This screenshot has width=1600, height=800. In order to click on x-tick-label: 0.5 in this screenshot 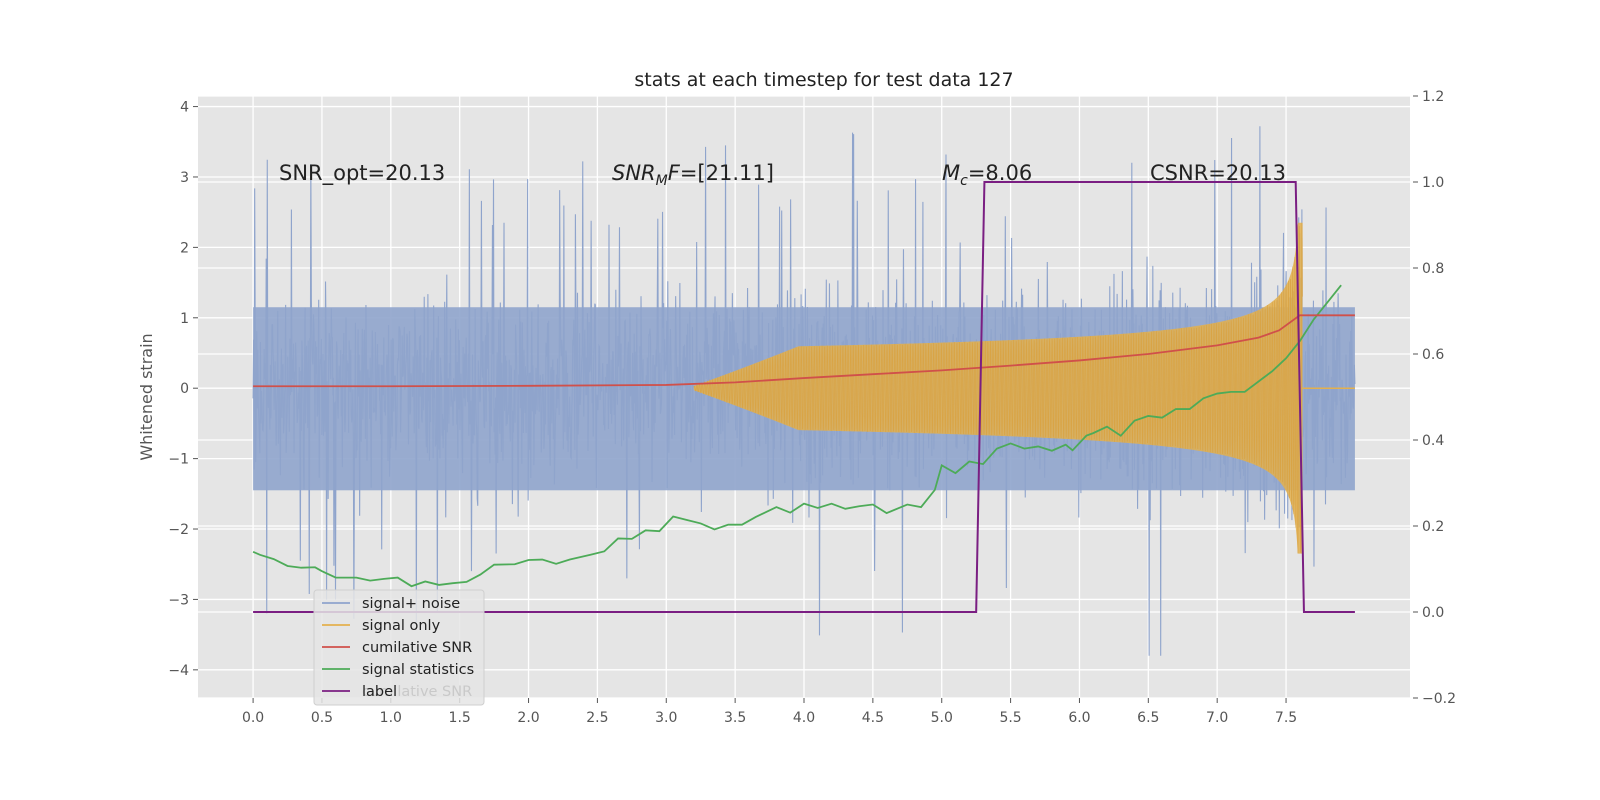, I will do `click(322, 718)`.